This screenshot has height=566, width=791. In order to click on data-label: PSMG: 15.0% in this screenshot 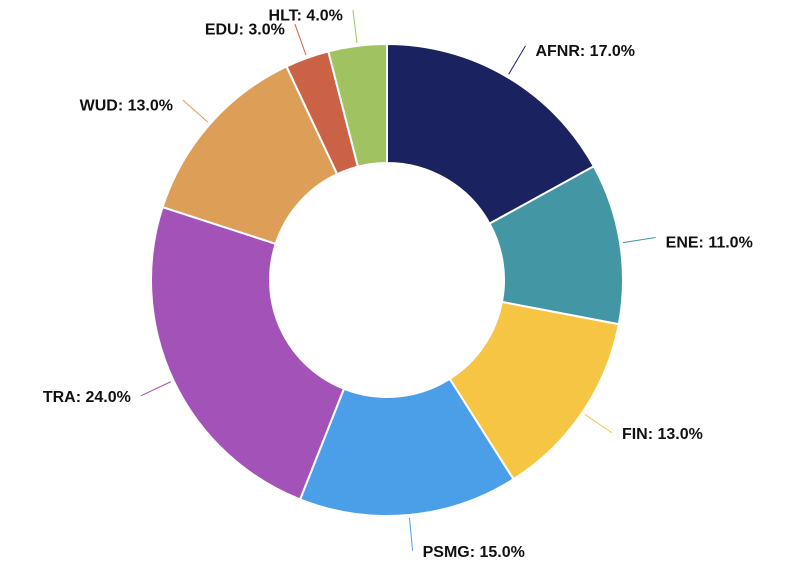, I will do `click(474, 552)`.